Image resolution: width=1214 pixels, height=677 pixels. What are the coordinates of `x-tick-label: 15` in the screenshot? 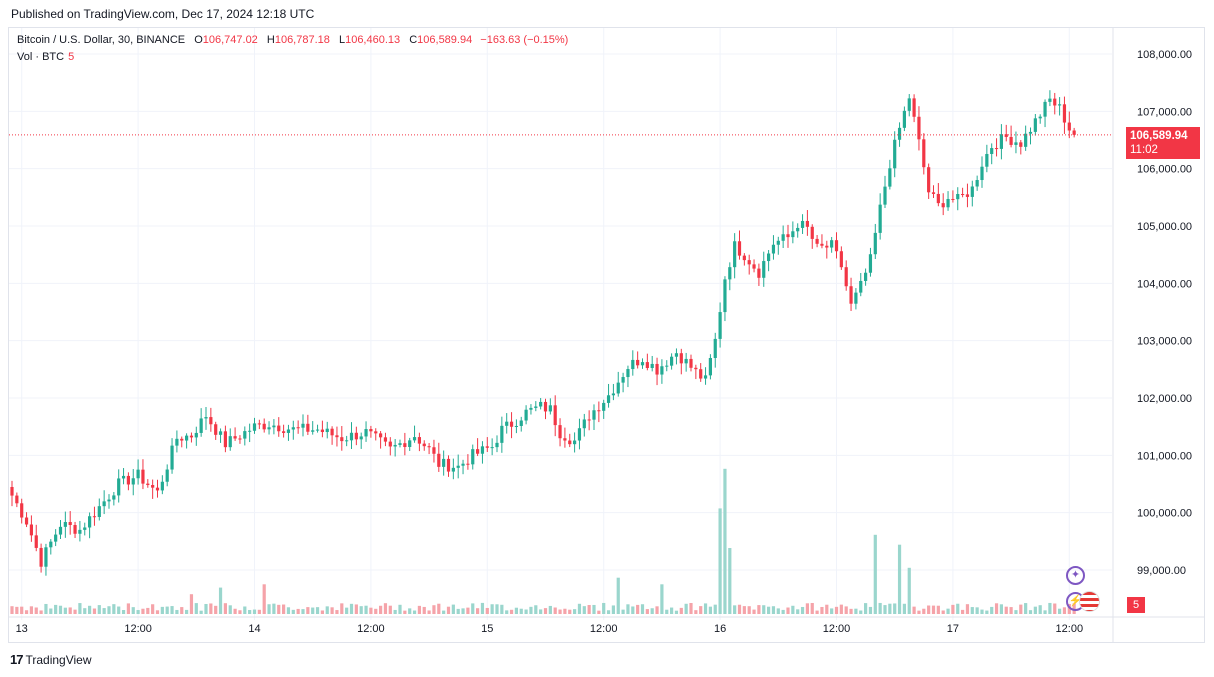 It's located at (487, 629).